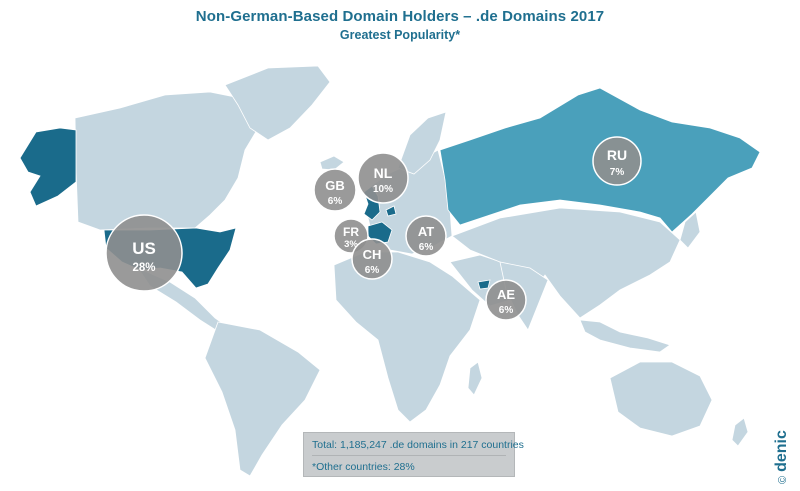 Image resolution: width=800 pixels, height=491 pixels. What do you see at coordinates (277, 103) in the screenshot?
I see `land-greenland` at bounding box center [277, 103].